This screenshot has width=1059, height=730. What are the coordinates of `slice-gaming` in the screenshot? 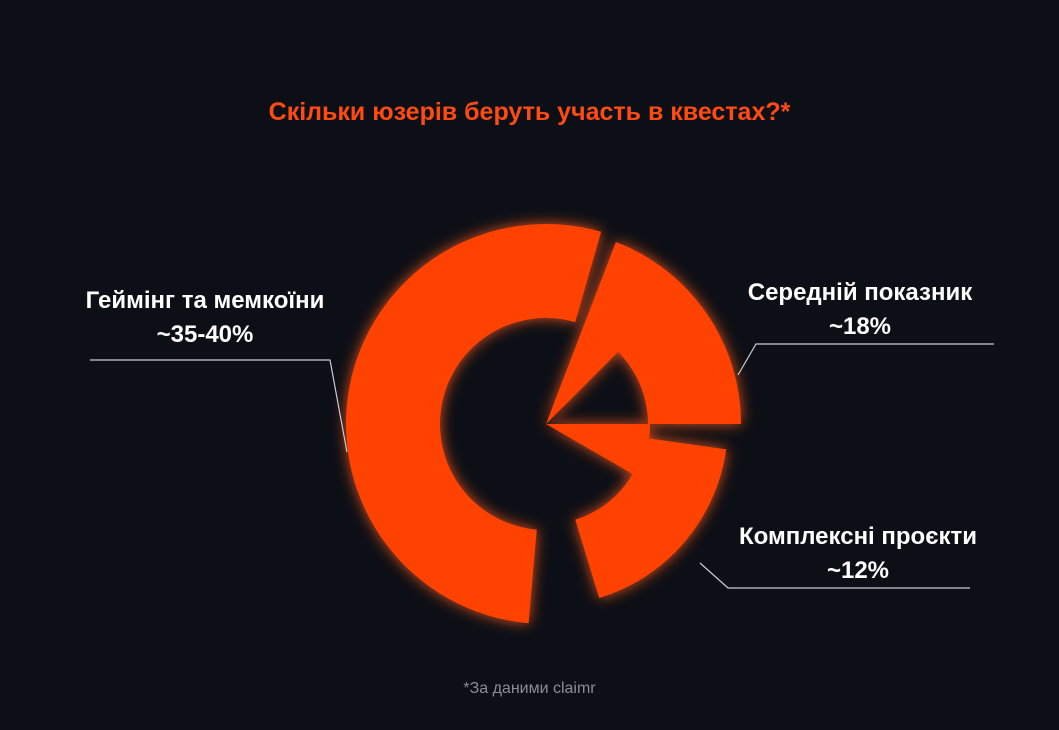 It's located at (473, 424).